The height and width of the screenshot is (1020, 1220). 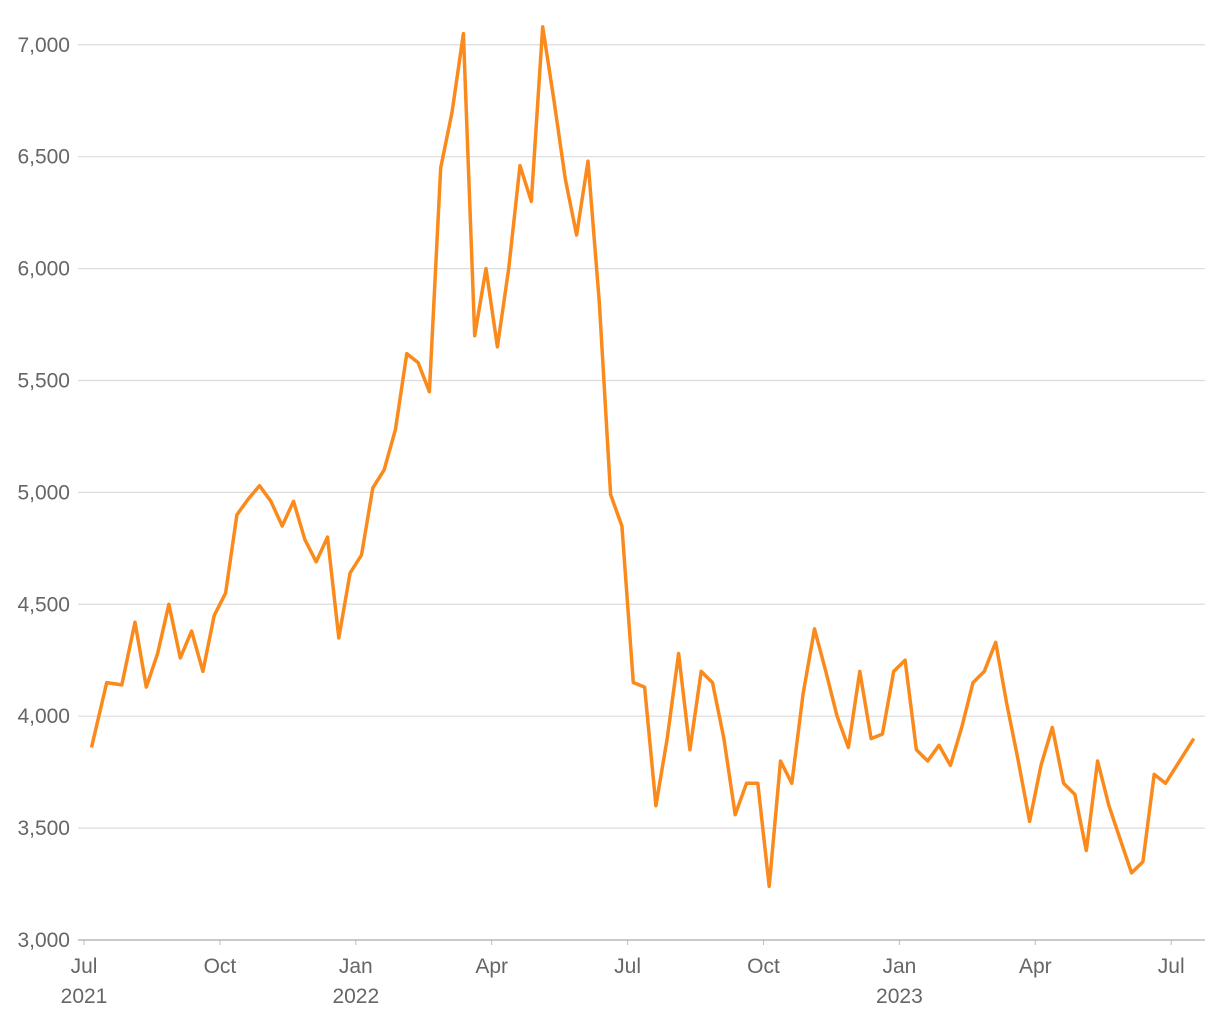 What do you see at coordinates (43, 828) in the screenshot?
I see `y-tick-label: 3,500` at bounding box center [43, 828].